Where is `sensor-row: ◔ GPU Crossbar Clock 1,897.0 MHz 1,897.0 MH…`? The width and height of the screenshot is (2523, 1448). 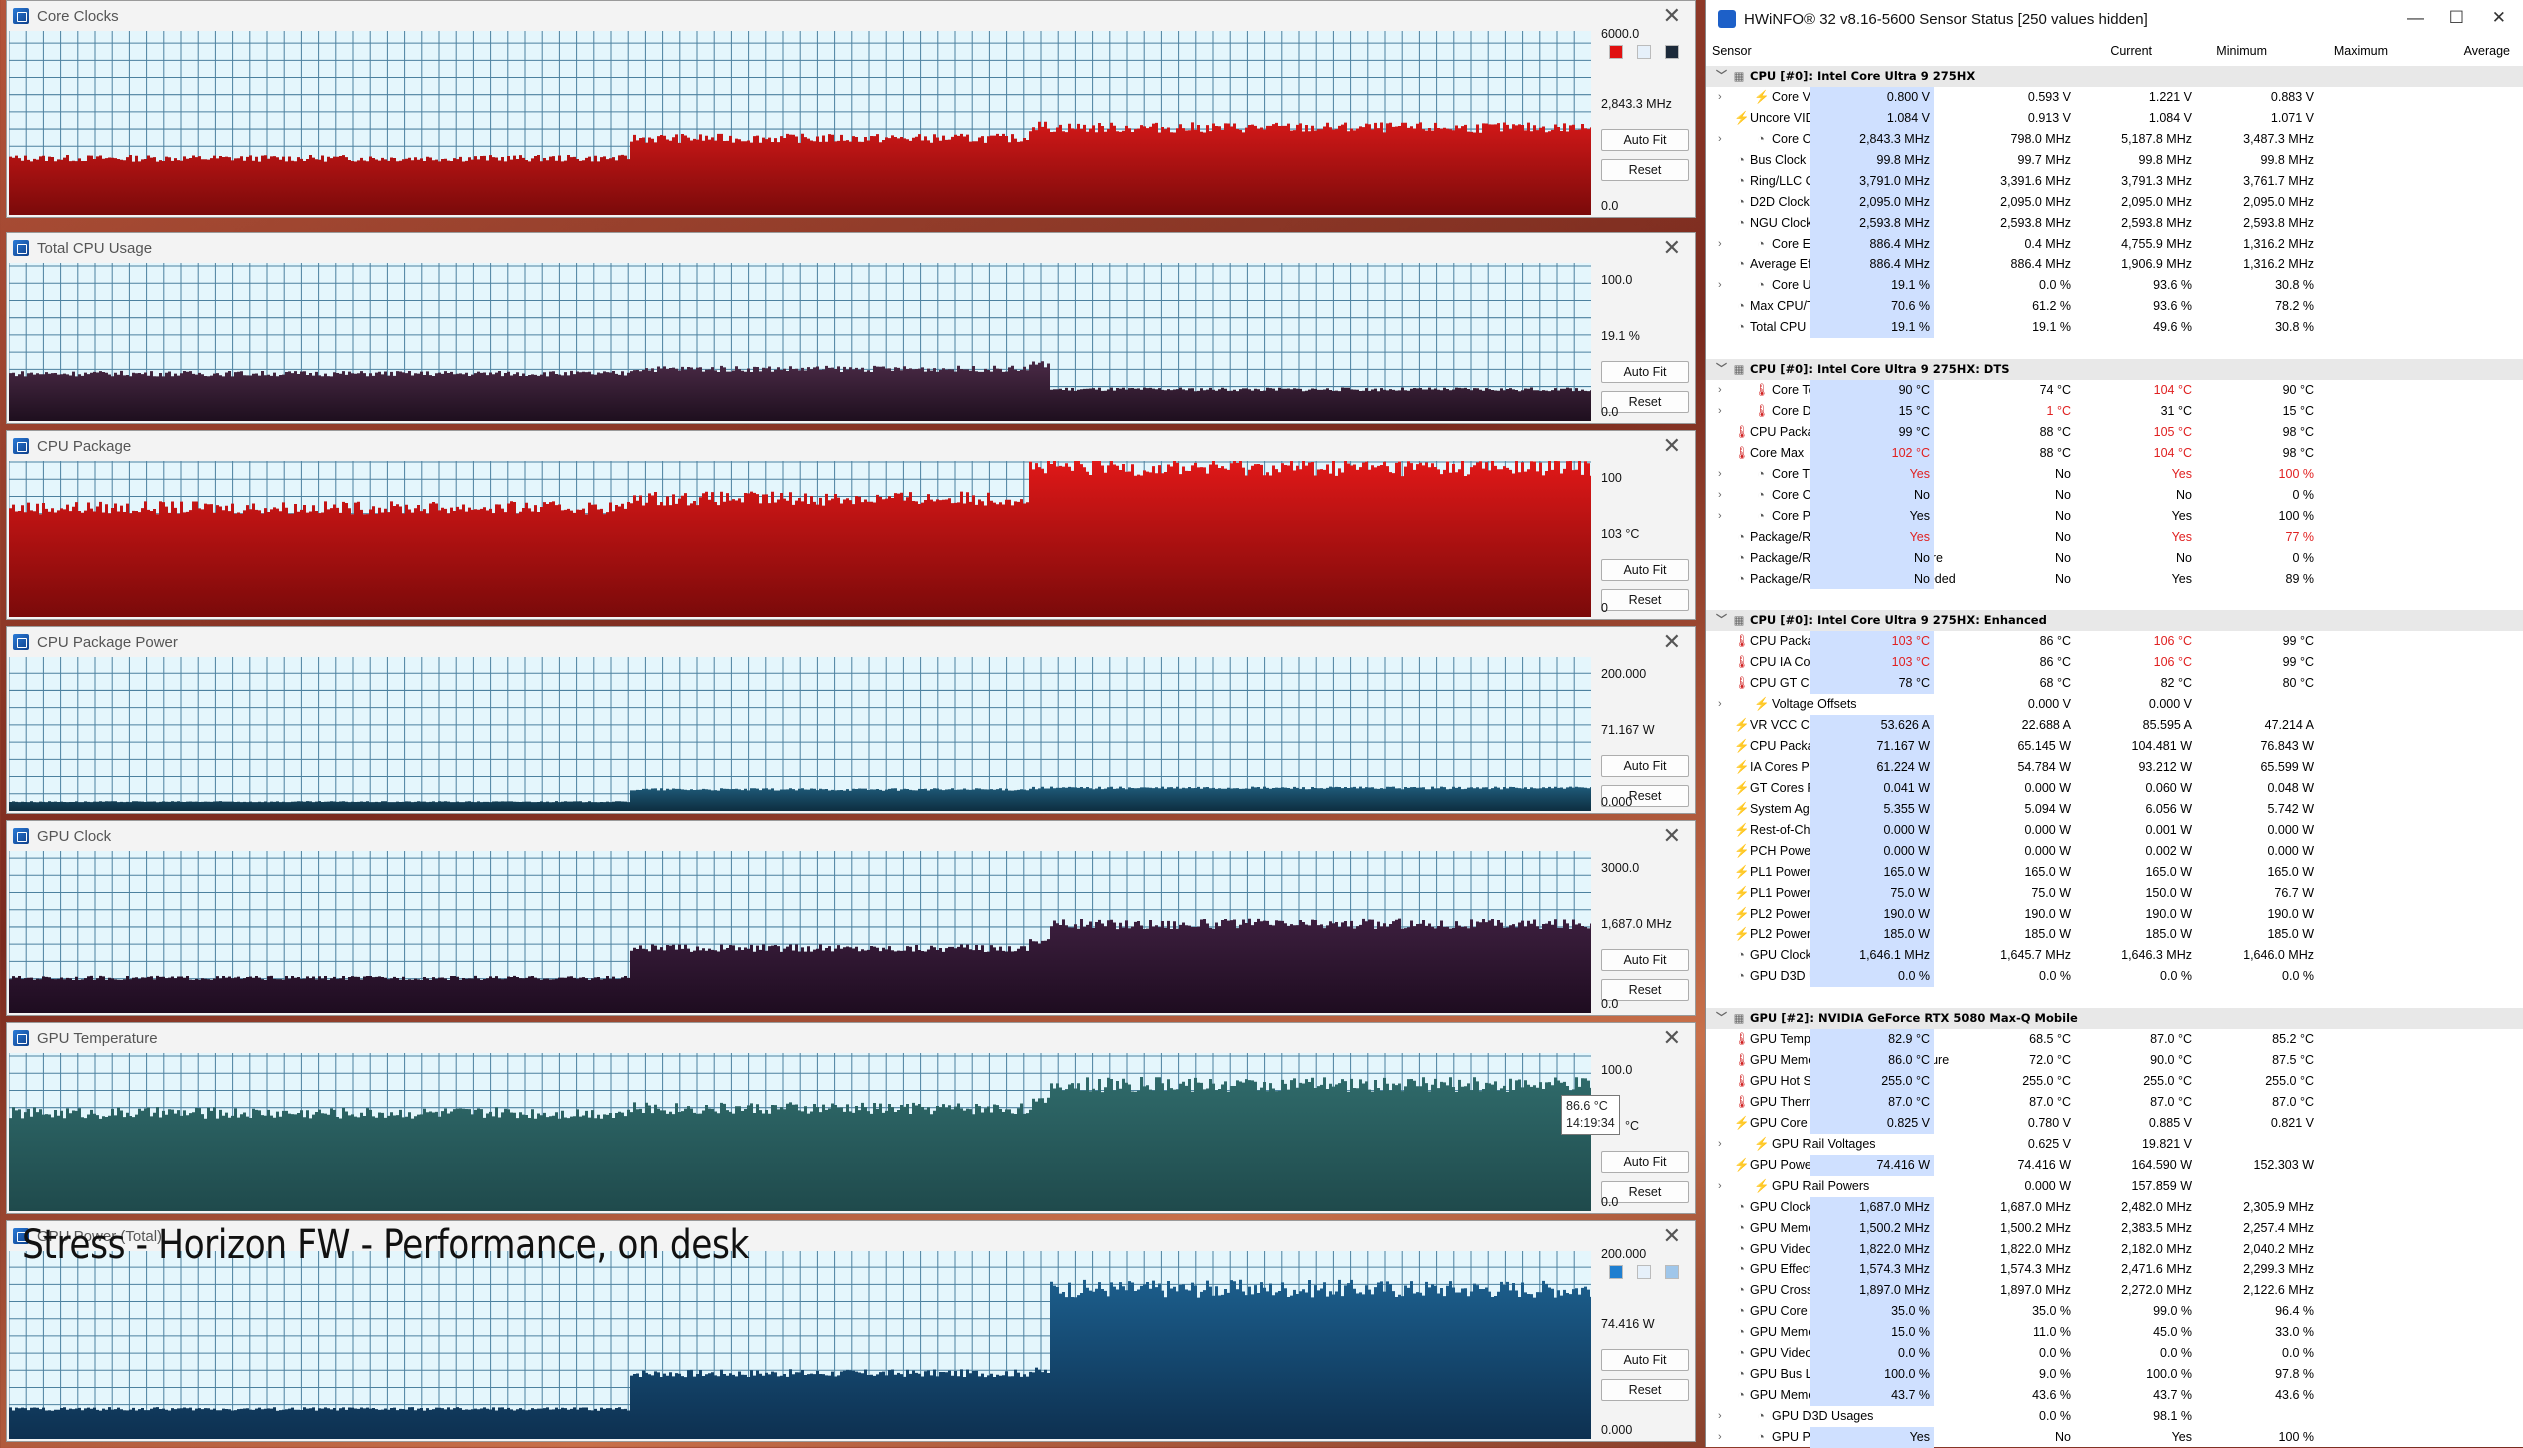 sensor-row: ◔ GPU Crossbar Clock 1,897.0 MHz 1,897.0 MH… is located at coordinates (2114, 1291).